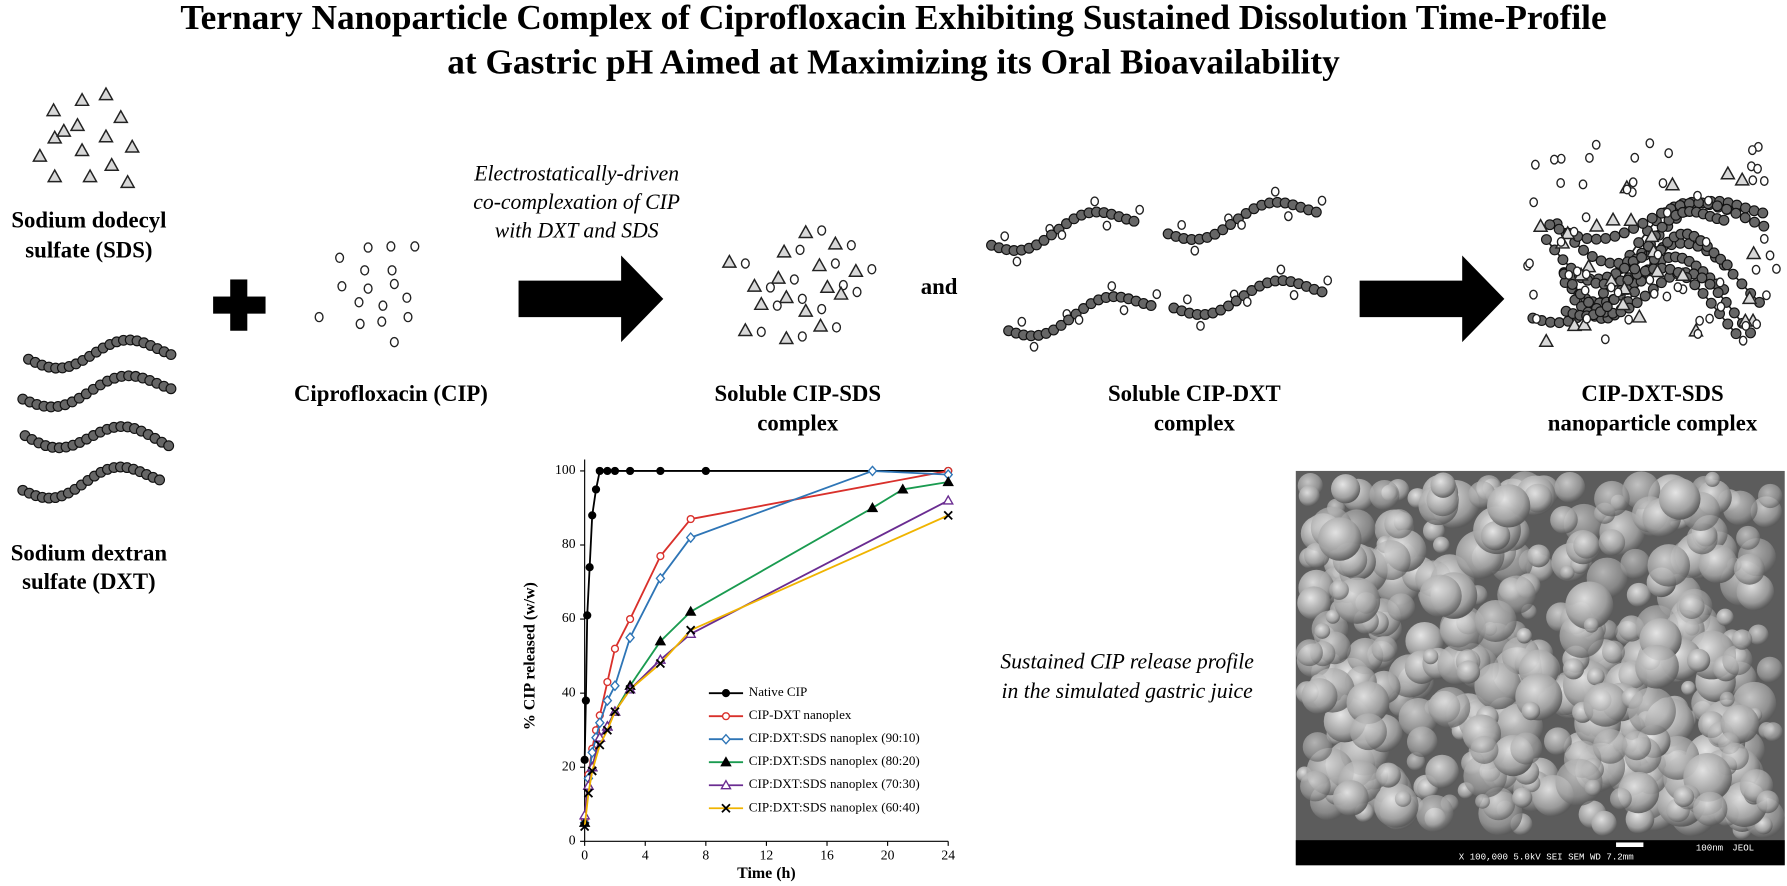  I want to click on label: Soluble CIP-SDS, so click(798, 393).